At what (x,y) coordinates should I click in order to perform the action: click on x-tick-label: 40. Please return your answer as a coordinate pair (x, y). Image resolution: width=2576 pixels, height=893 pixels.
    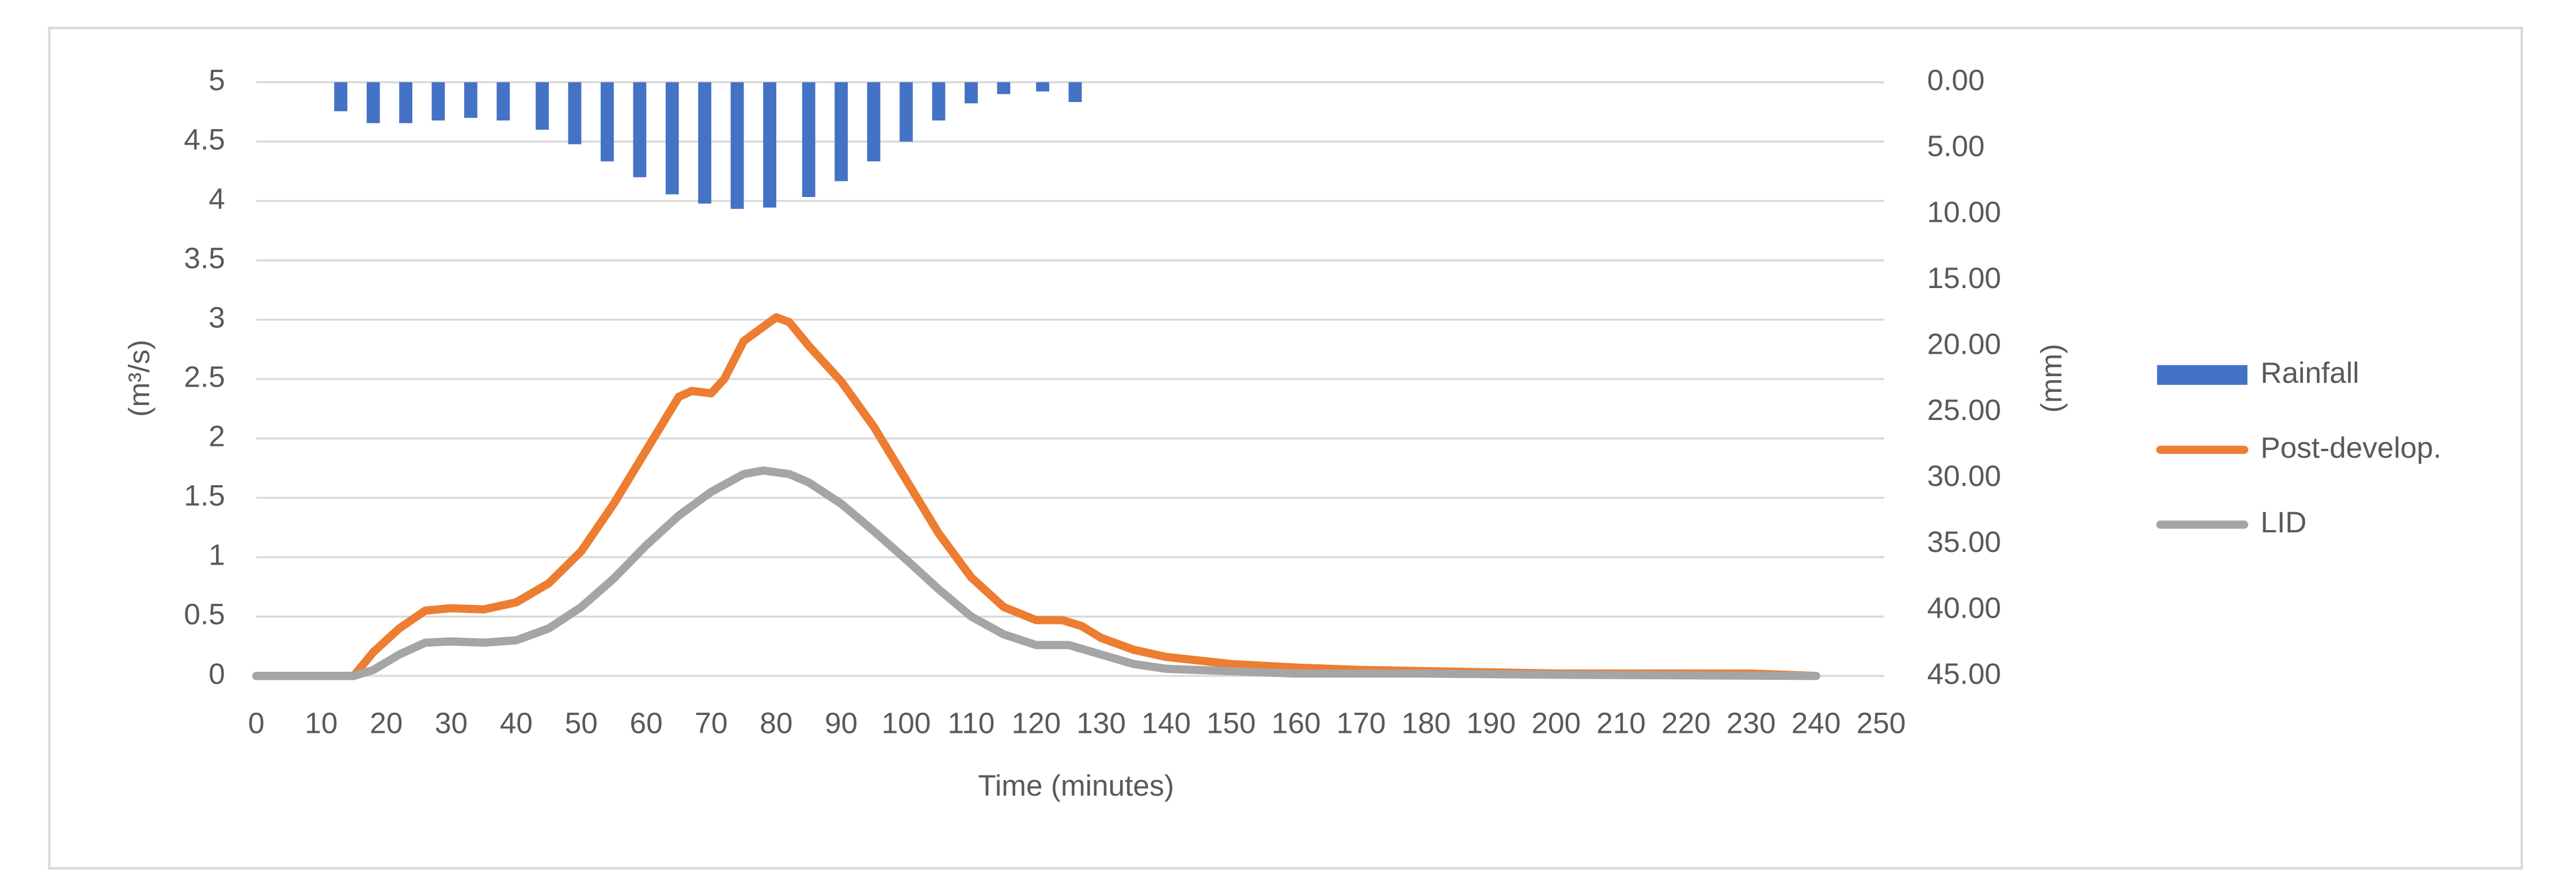
    Looking at the image, I should click on (516, 723).